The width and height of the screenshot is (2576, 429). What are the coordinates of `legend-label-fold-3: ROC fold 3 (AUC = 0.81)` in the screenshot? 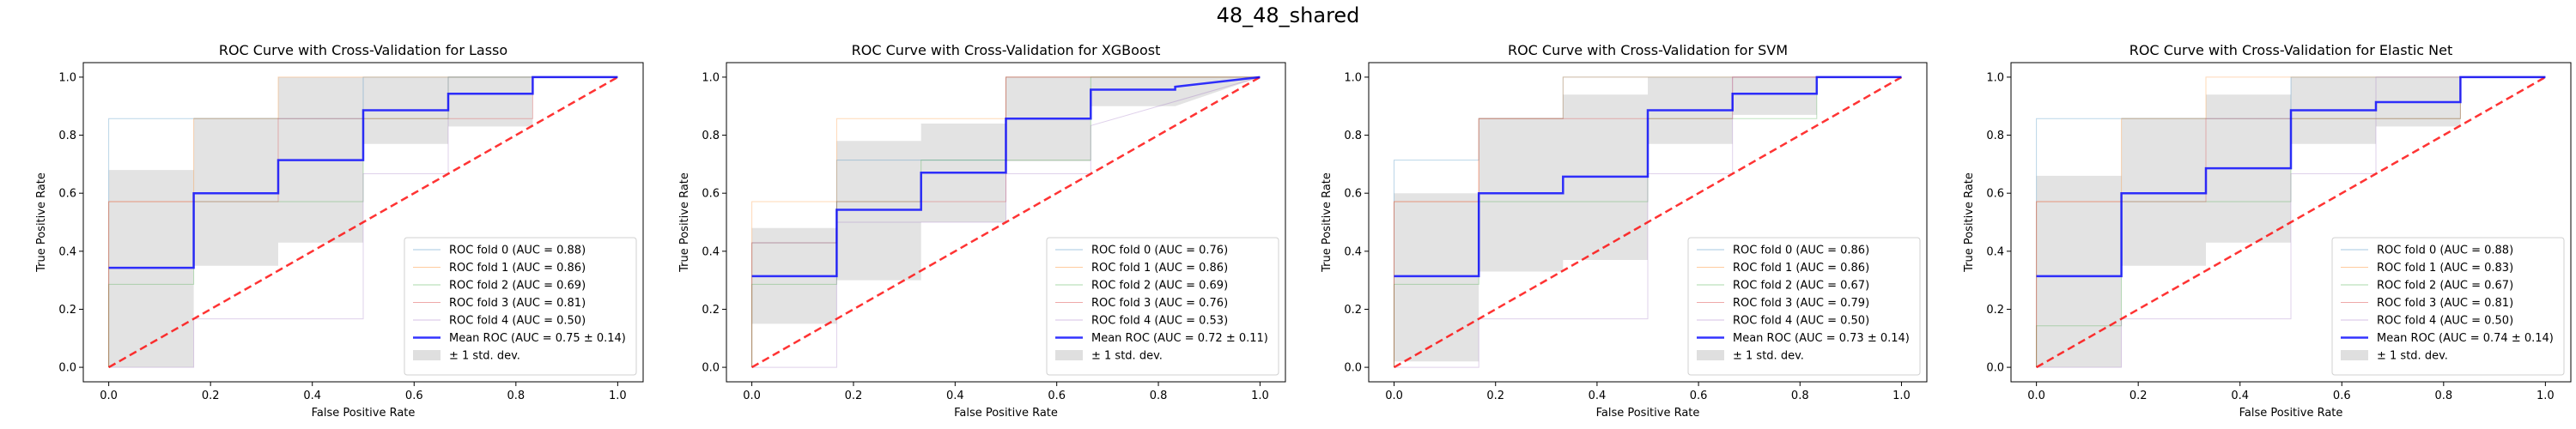 It's located at (2445, 303).